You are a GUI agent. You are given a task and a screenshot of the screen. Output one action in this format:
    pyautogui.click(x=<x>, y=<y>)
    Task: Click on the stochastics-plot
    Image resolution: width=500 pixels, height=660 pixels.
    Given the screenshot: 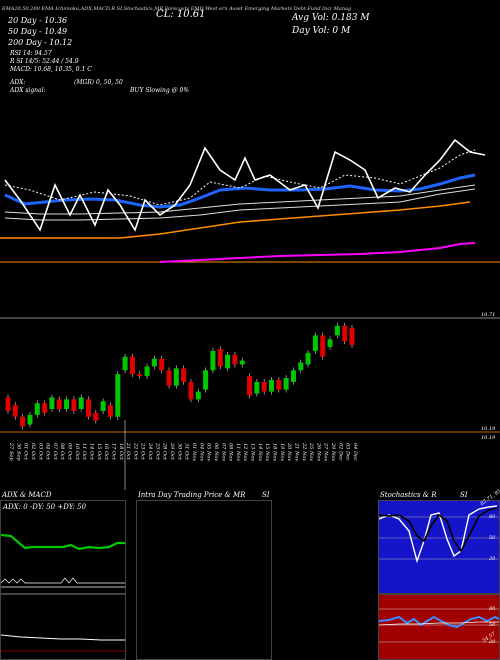 What is the action you would take?
    pyautogui.click(x=439, y=534)
    